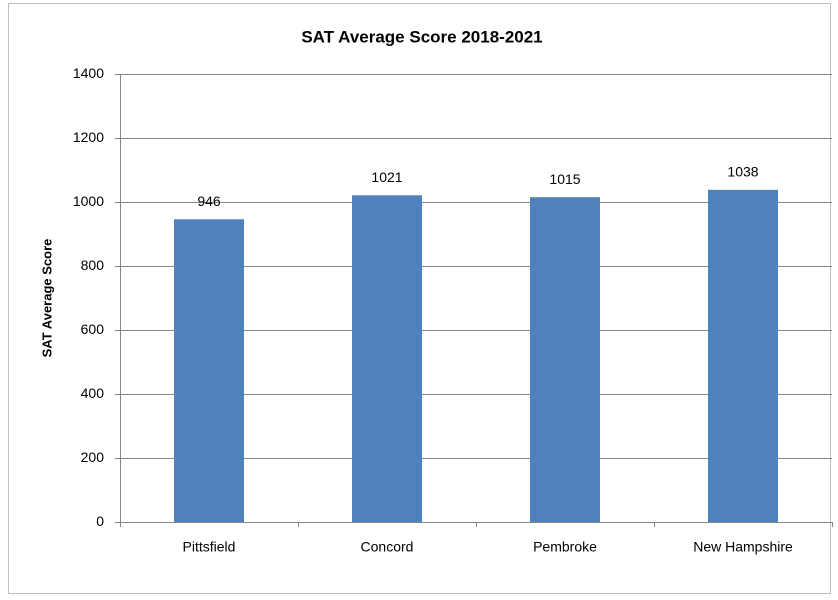 Image resolution: width=838 pixels, height=600 pixels. What do you see at coordinates (386, 177) in the screenshot?
I see `data-label: 1021` at bounding box center [386, 177].